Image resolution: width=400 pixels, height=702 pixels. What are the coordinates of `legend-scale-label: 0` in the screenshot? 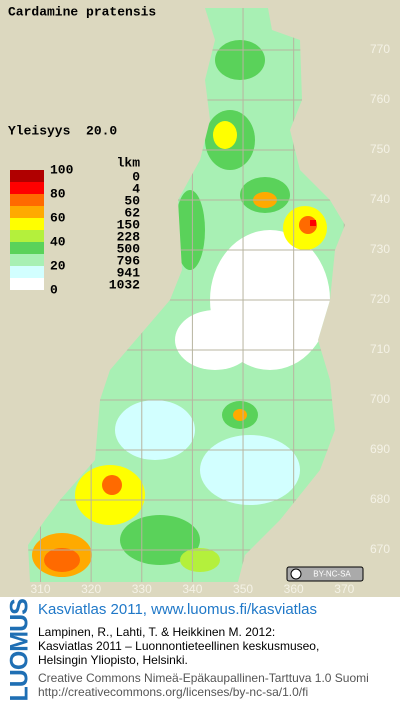 It's located at (54, 289).